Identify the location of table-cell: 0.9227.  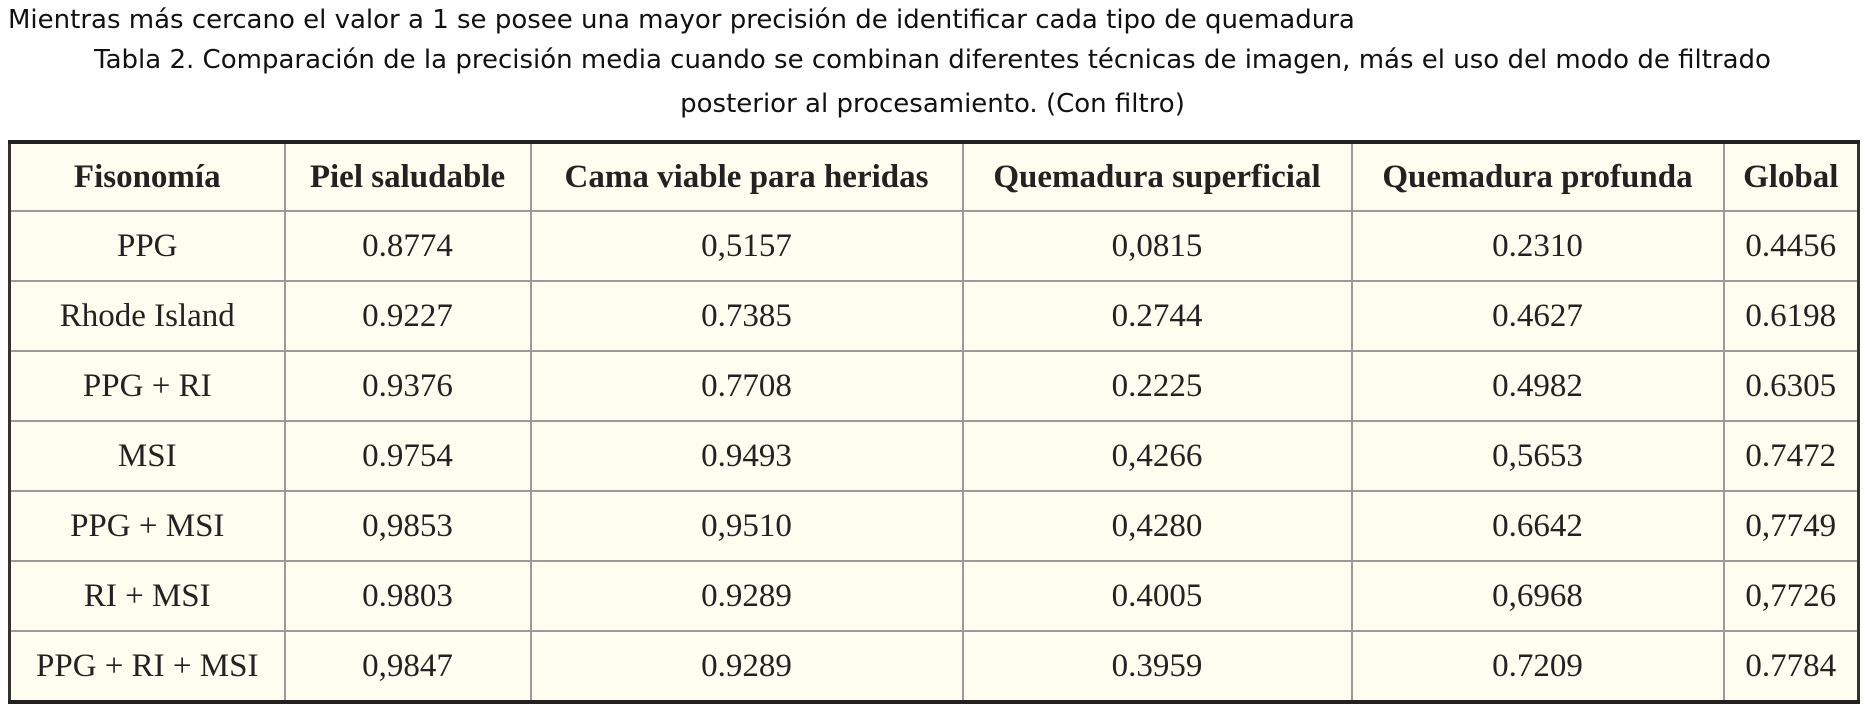
(407, 316).